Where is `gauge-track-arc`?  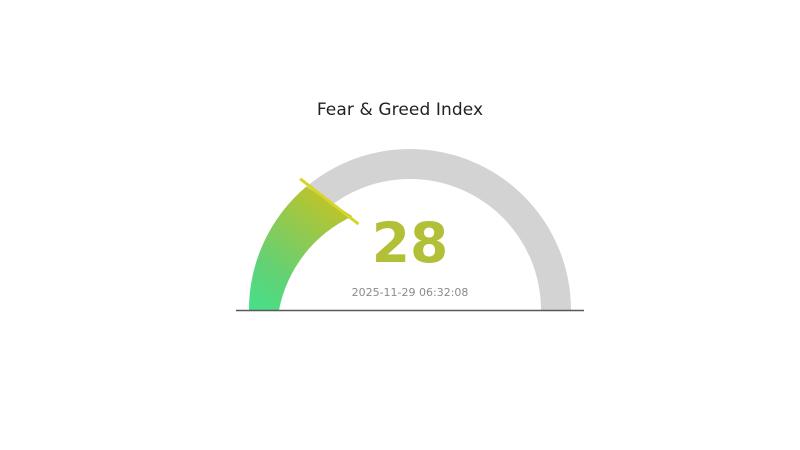
gauge-track-arc is located at coordinates (410, 229).